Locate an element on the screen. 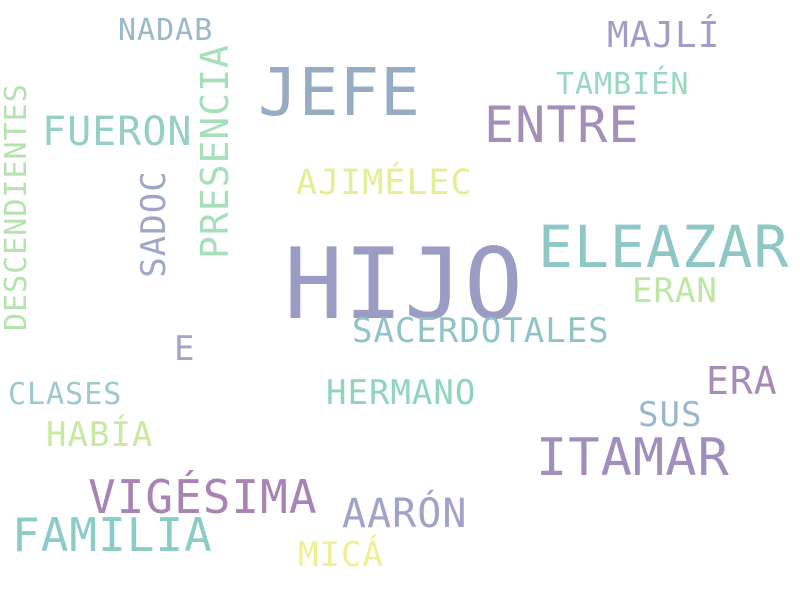  word-presencia: PRESENCIA is located at coordinates (215, 151).